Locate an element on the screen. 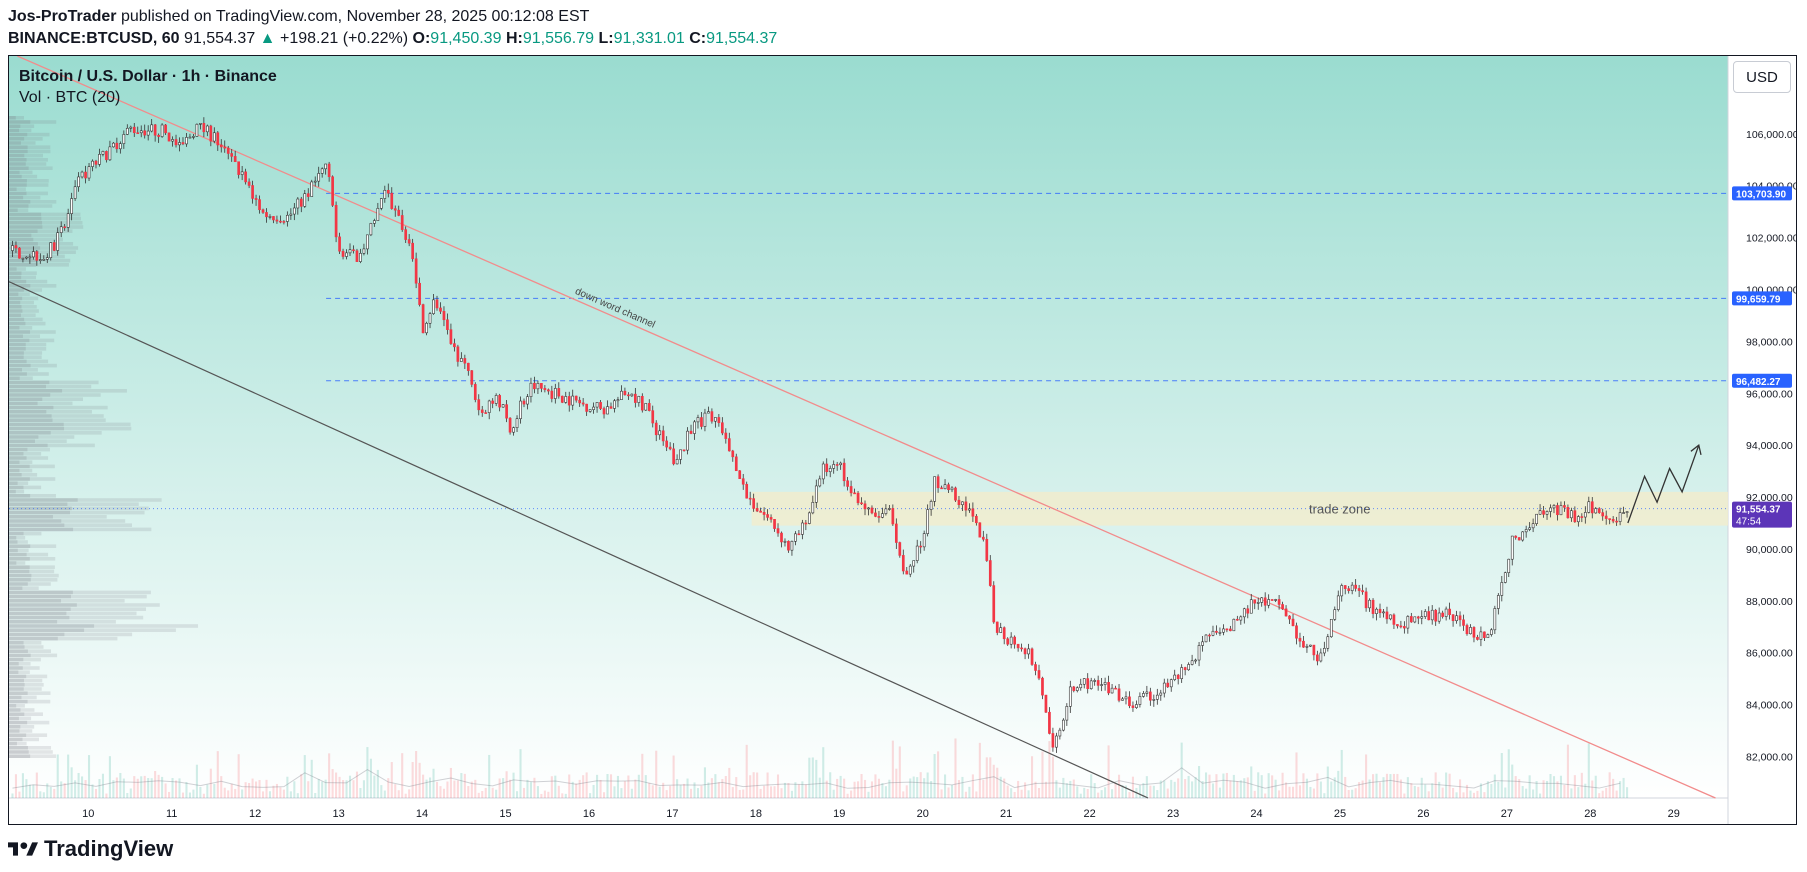  author-name: Jos-ProTrader is located at coordinates (62, 16).